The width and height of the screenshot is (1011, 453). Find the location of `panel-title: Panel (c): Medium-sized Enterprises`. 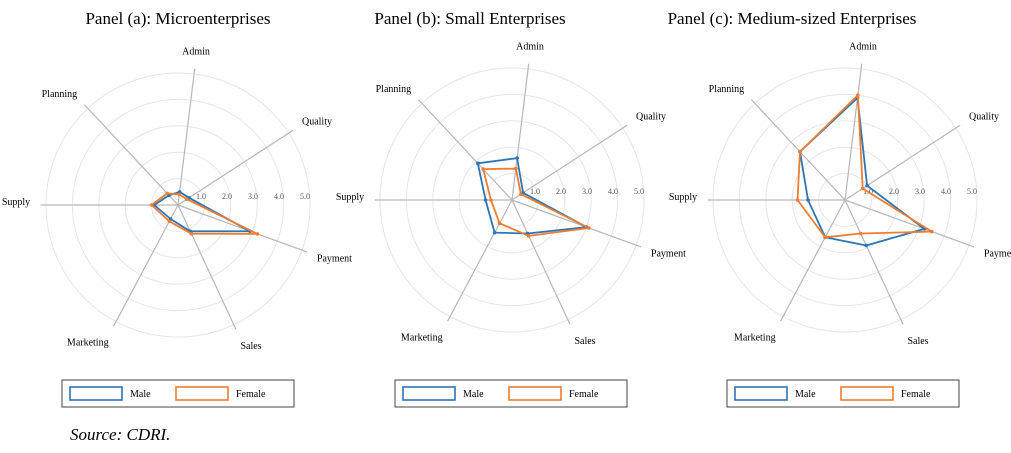

panel-title: Panel (c): Medium-sized Enterprises is located at coordinates (792, 18).